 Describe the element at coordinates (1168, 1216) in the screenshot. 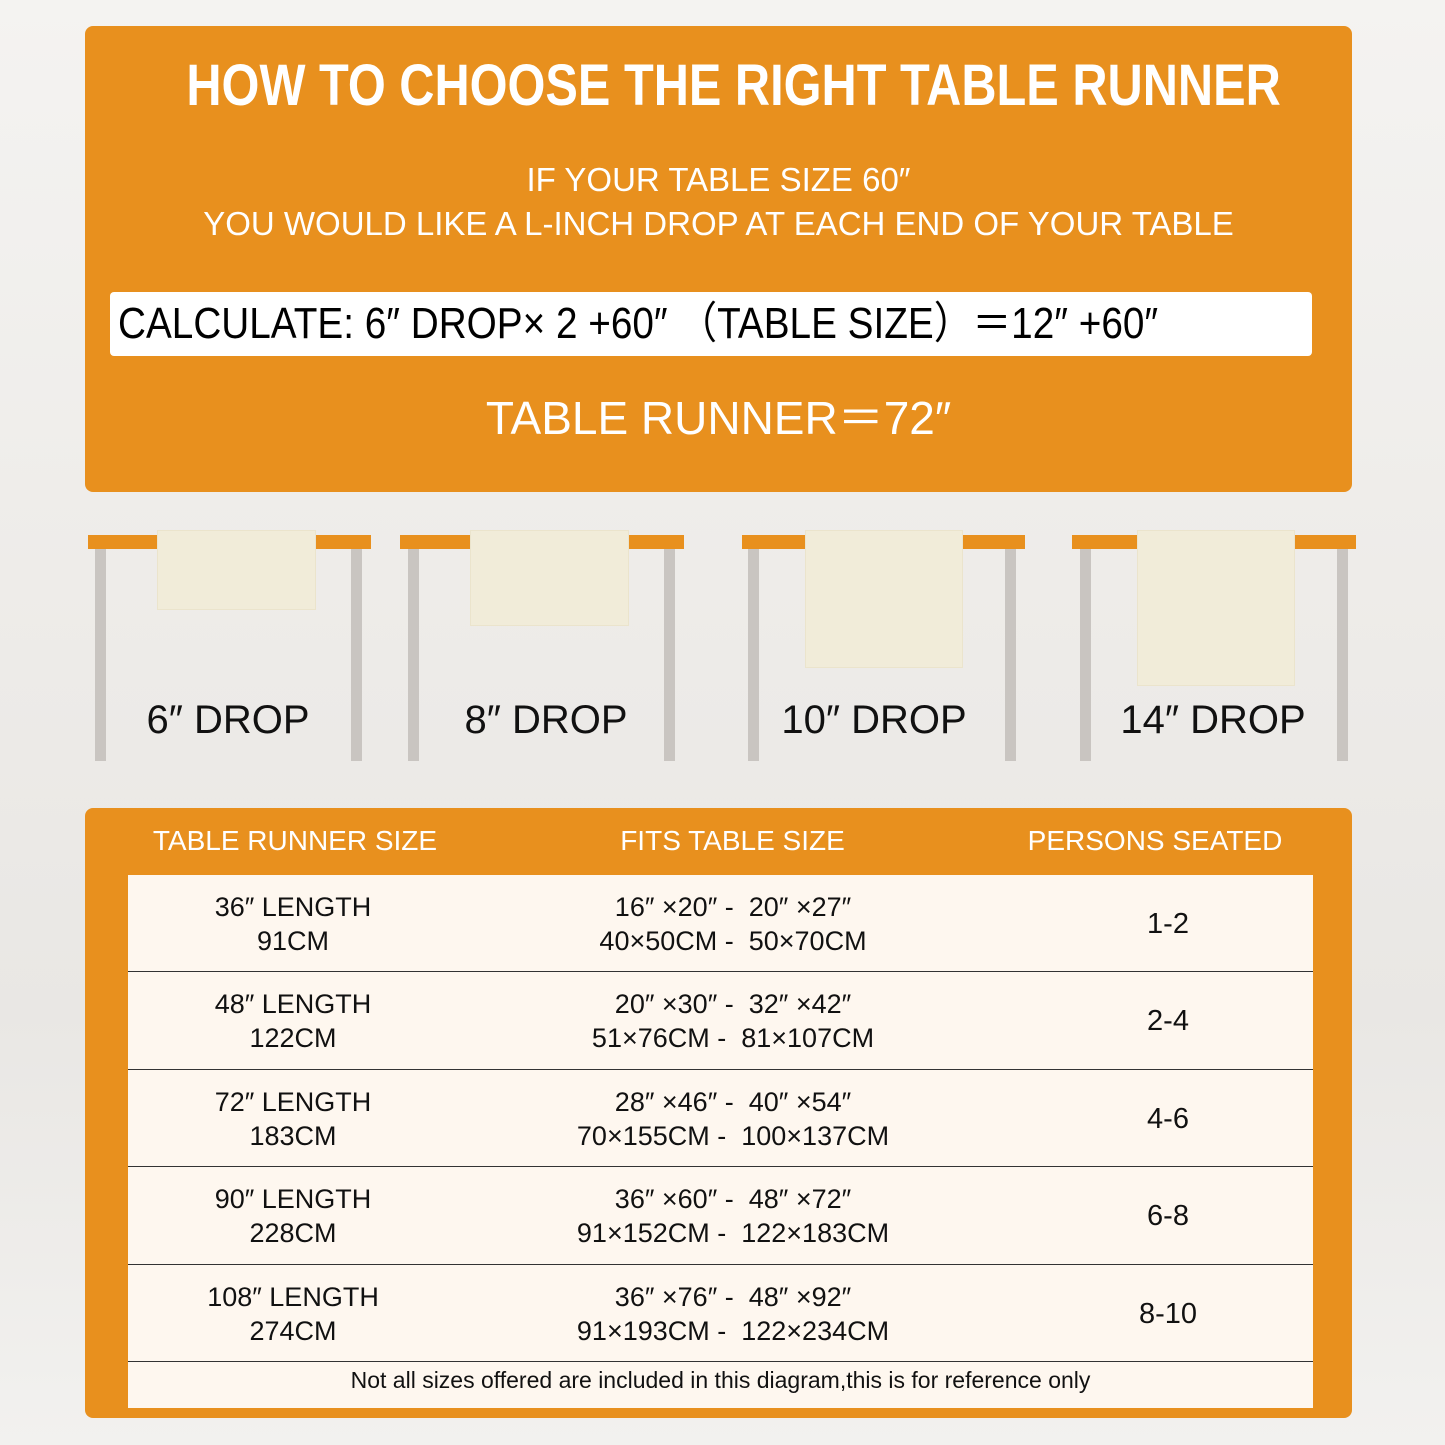

I see `persons-cell: 6-8` at that location.